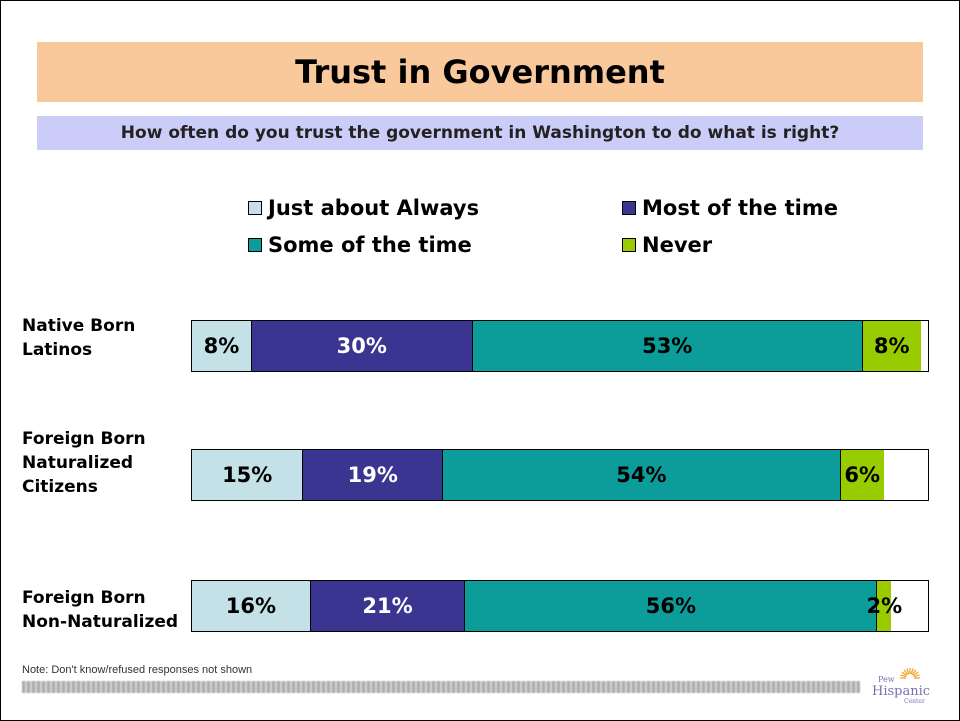  I want to click on data-label: 21%, so click(387, 606).